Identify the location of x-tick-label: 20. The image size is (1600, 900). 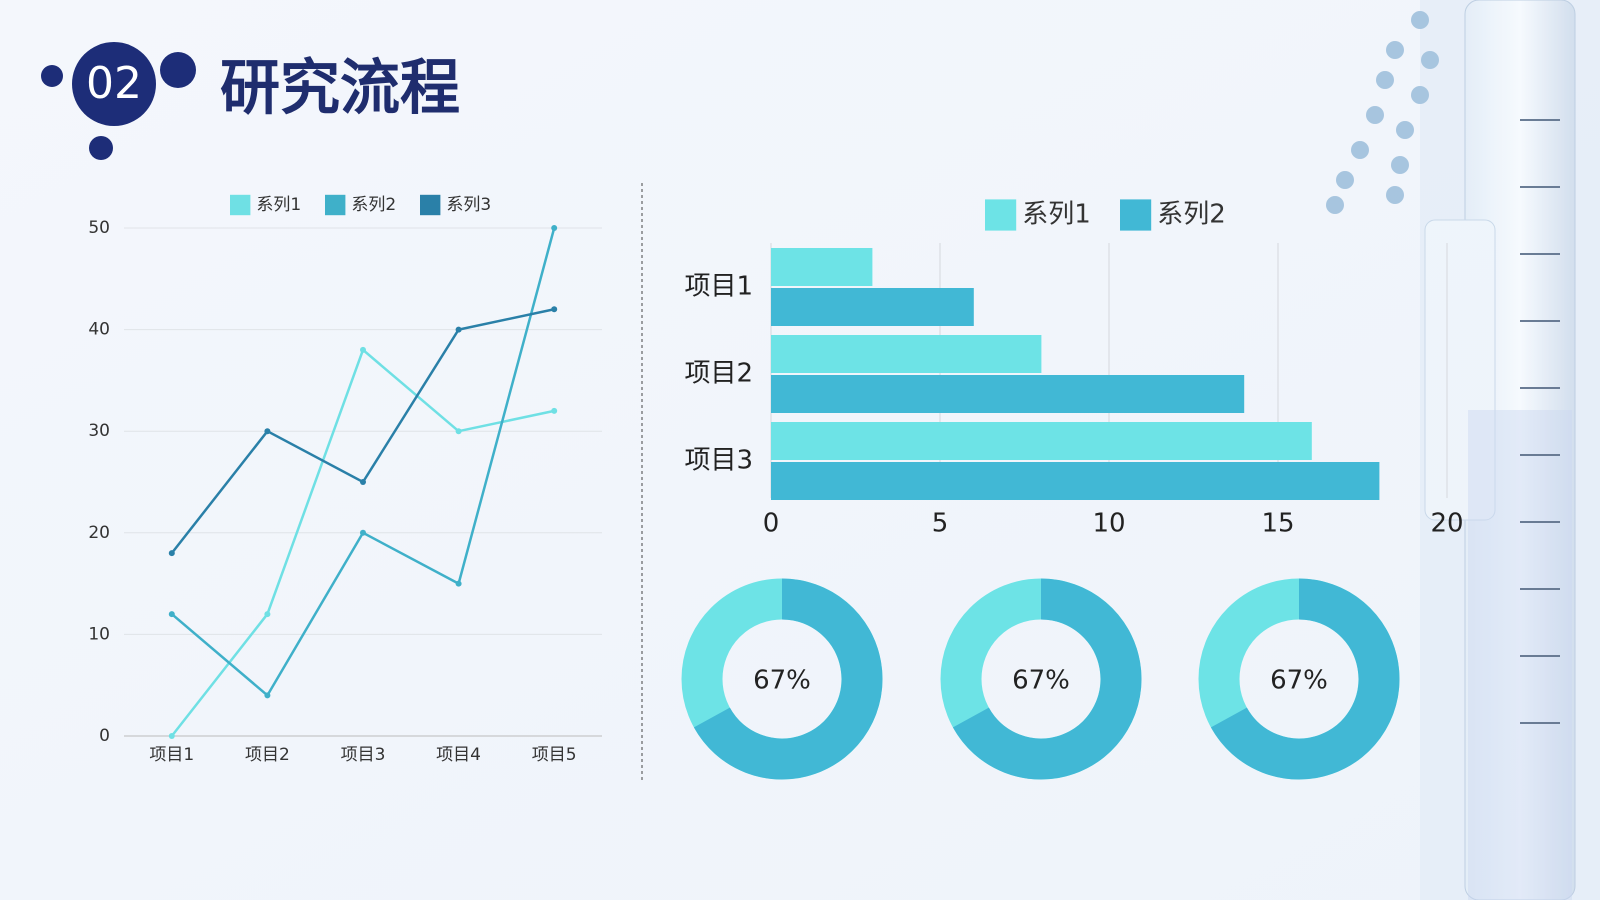
(1446, 524).